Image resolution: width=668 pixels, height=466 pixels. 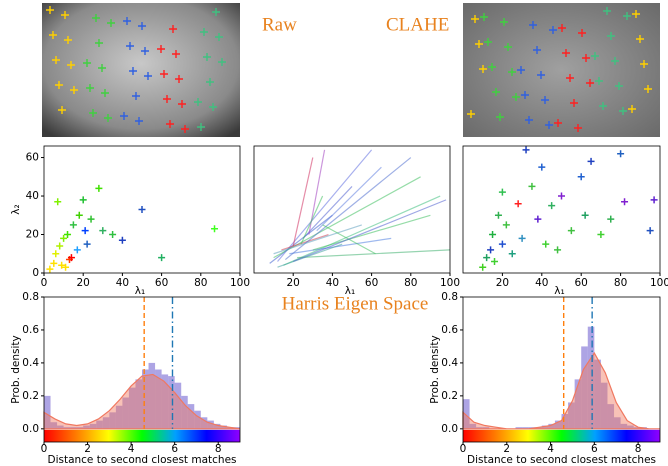 What do you see at coordinates (32, 196) in the screenshot?
I see `y-tick-label: 40` at bounding box center [32, 196].